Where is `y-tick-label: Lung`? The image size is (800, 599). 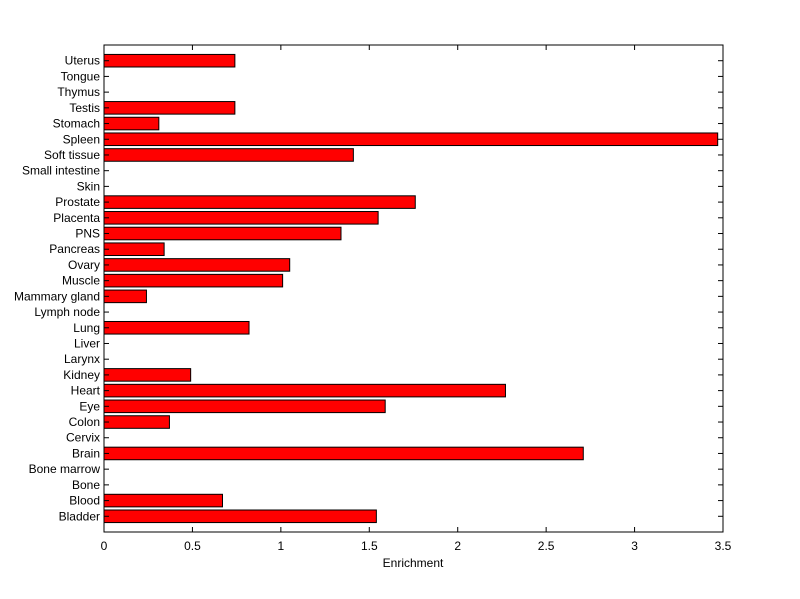
y-tick-label: Lung is located at coordinates (86, 328).